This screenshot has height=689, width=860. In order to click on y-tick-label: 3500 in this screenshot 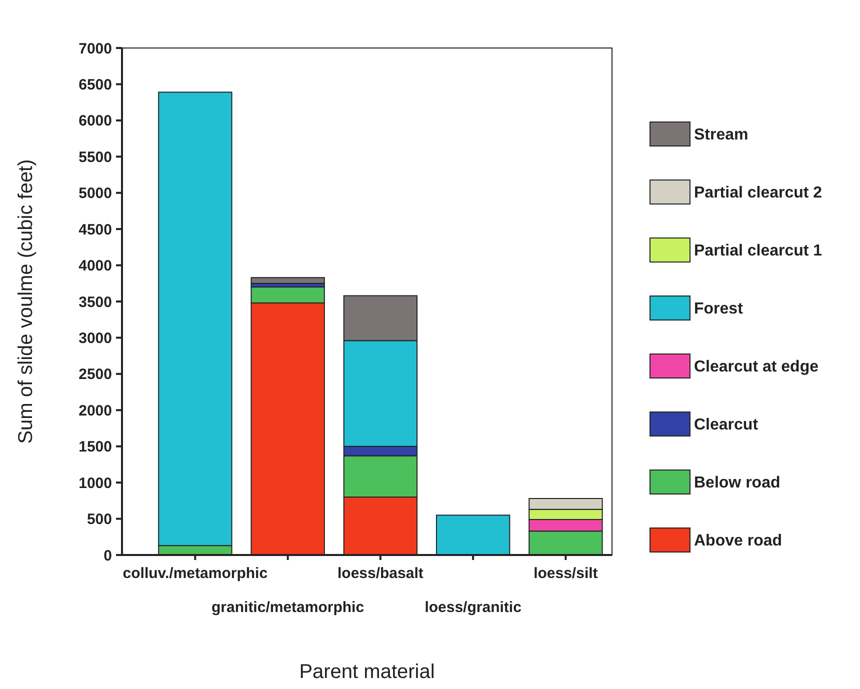, I will do `click(95, 302)`.